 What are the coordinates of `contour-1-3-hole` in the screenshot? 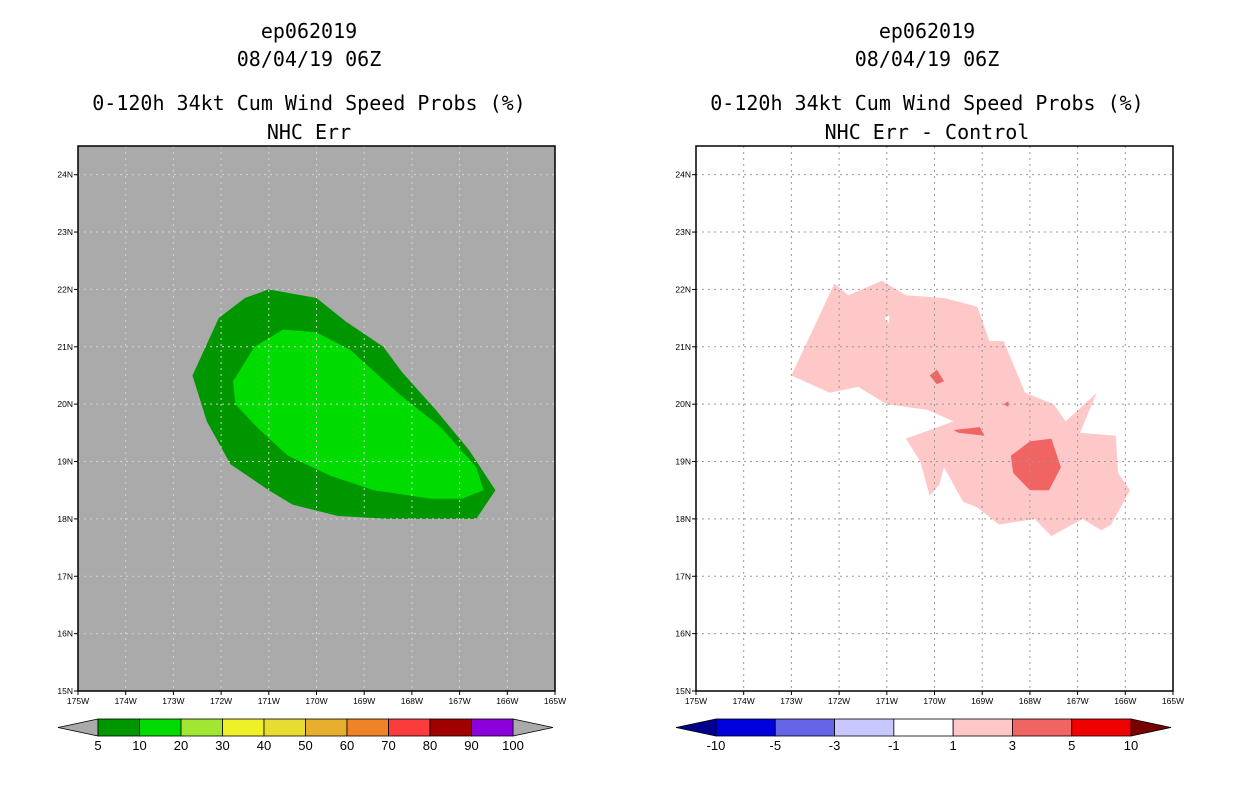 It's located at (887, 319).